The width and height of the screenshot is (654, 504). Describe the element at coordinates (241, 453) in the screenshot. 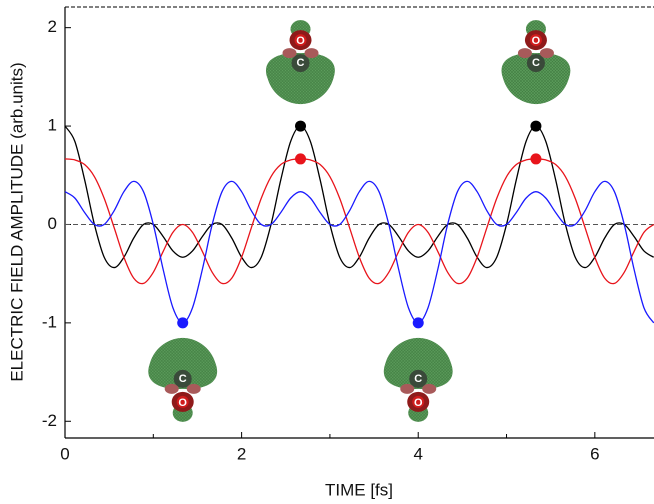

I see `x-tick-label: 2` at that location.